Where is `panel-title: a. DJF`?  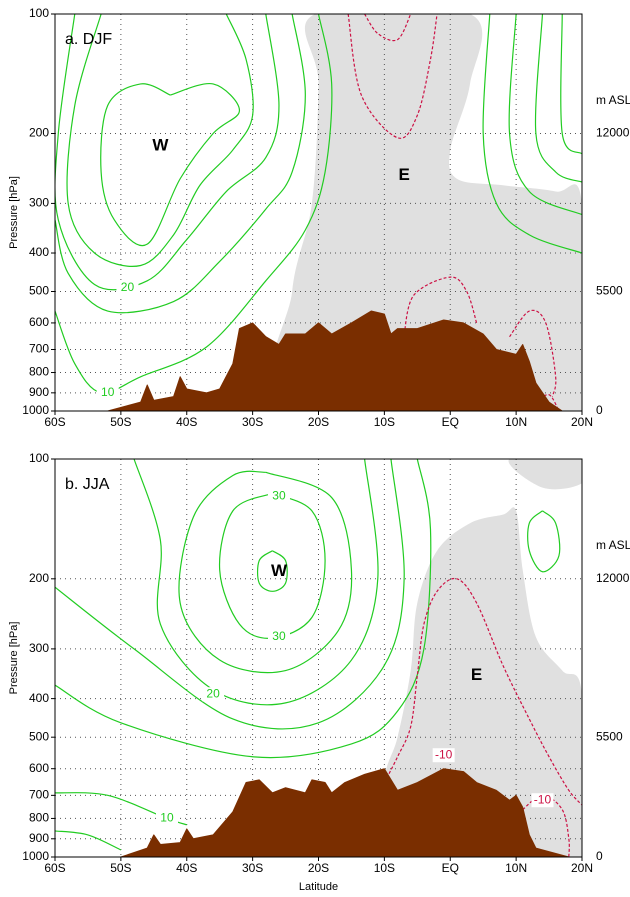
panel-title: a. DJF is located at coordinates (88, 39).